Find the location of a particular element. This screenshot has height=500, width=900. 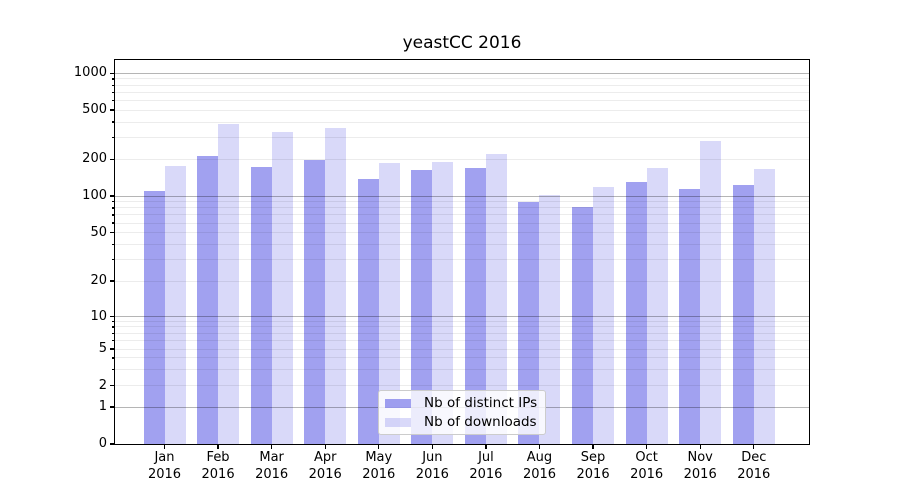

bar-ips-feb is located at coordinates (208, 299).